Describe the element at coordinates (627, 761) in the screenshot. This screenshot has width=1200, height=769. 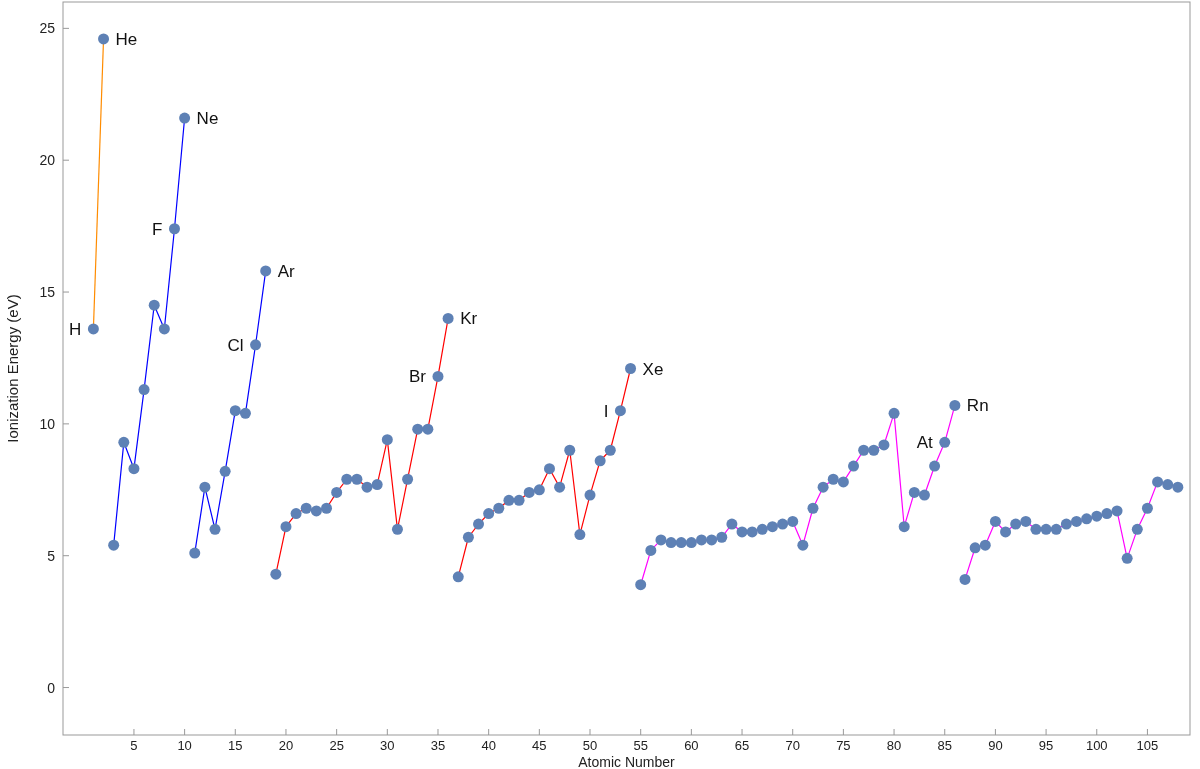
I see `x-axis-title: Atomic Number` at that location.